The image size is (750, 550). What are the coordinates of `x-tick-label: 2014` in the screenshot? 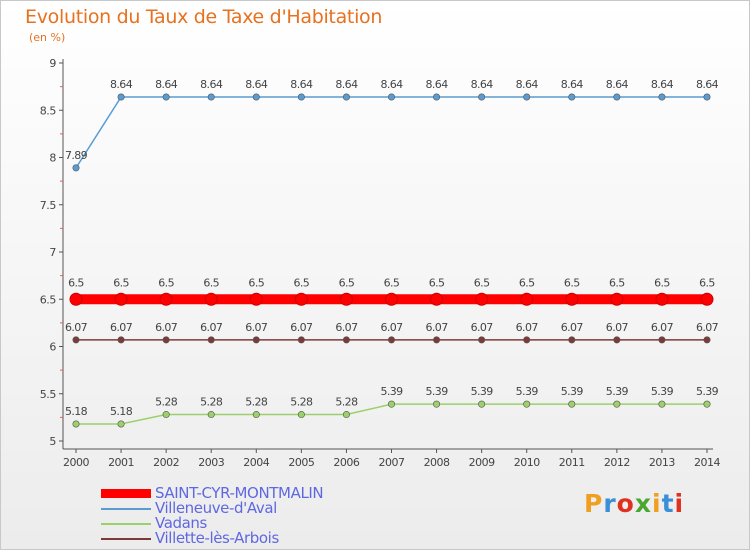 It's located at (707, 462).